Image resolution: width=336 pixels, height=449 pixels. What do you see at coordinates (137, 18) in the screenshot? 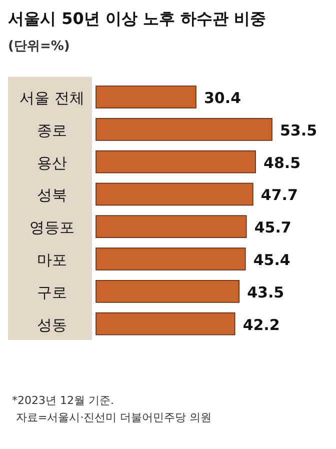
I see `chart-title: 서울시 50년 이상 노후 하수관 비중` at bounding box center [137, 18].